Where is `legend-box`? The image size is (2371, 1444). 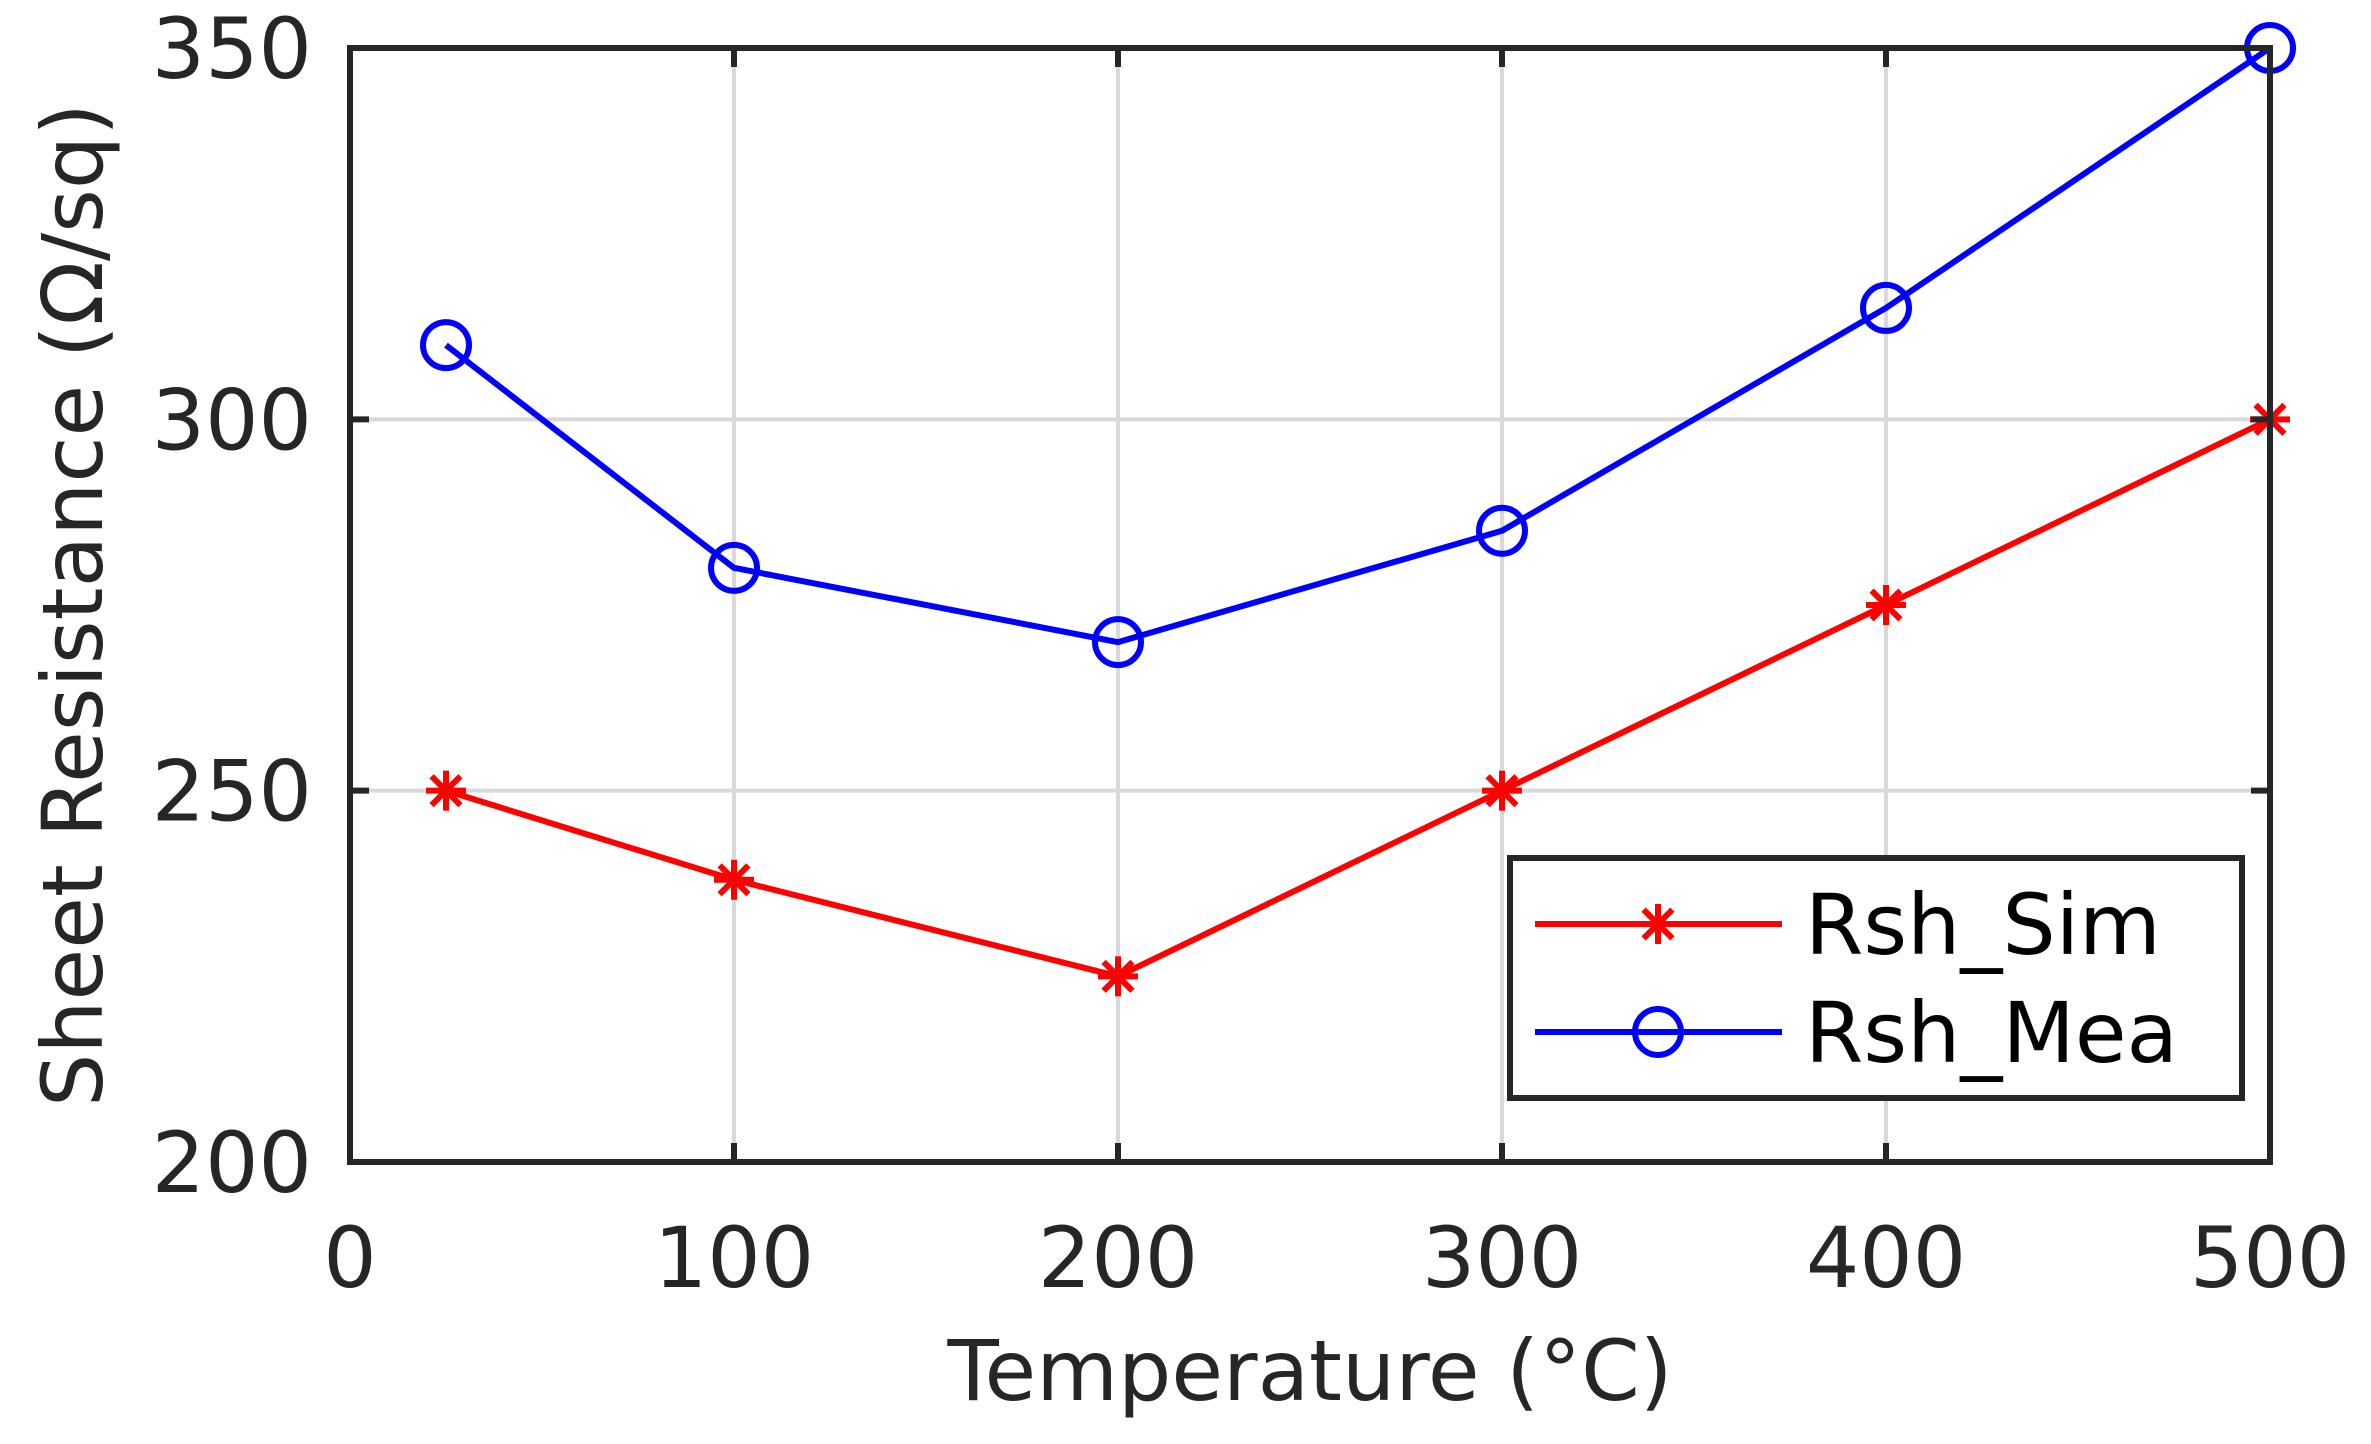
legend-box is located at coordinates (1876, 978).